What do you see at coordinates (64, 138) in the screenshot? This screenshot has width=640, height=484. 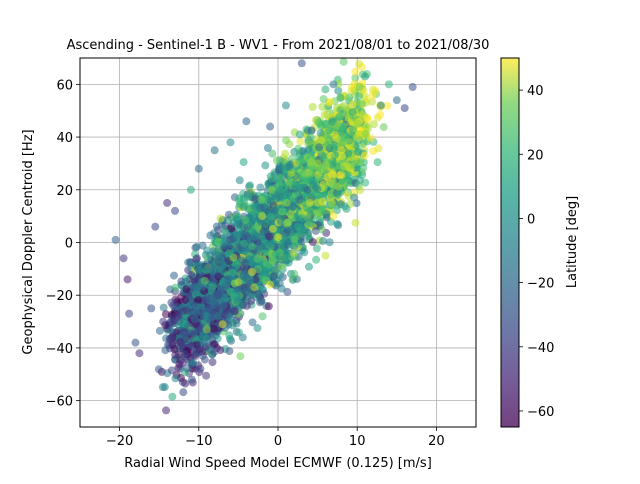 I see `y-tick-label: 40` at bounding box center [64, 138].